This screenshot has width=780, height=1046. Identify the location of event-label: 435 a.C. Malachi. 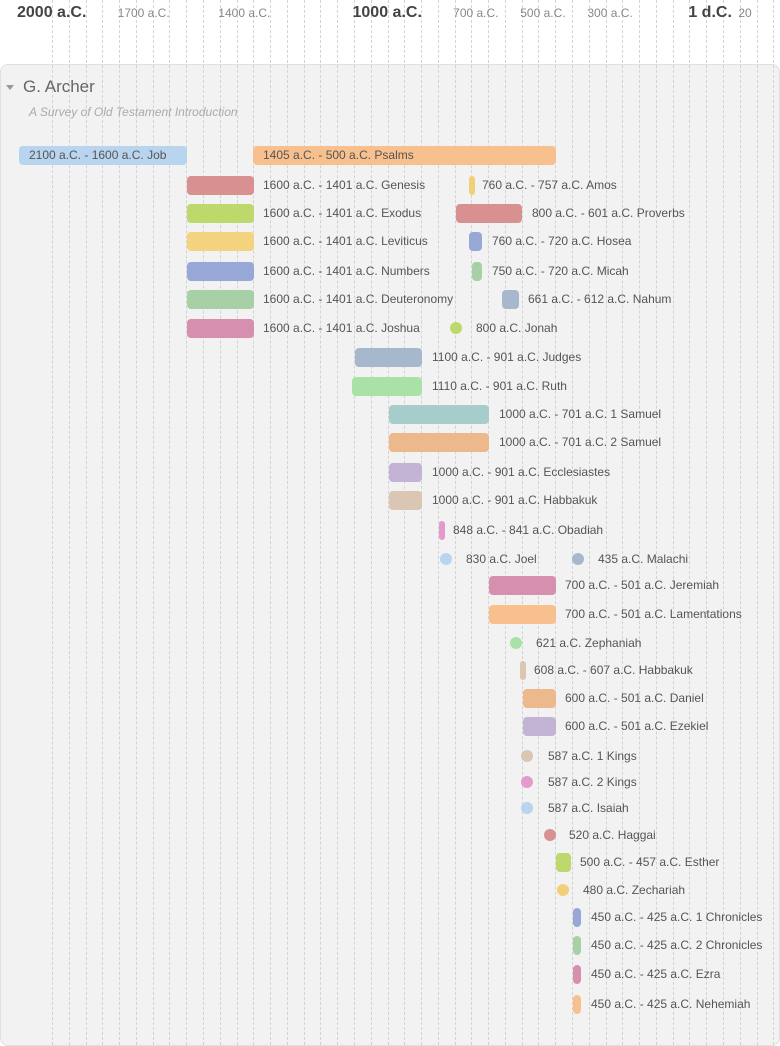
(643, 559).